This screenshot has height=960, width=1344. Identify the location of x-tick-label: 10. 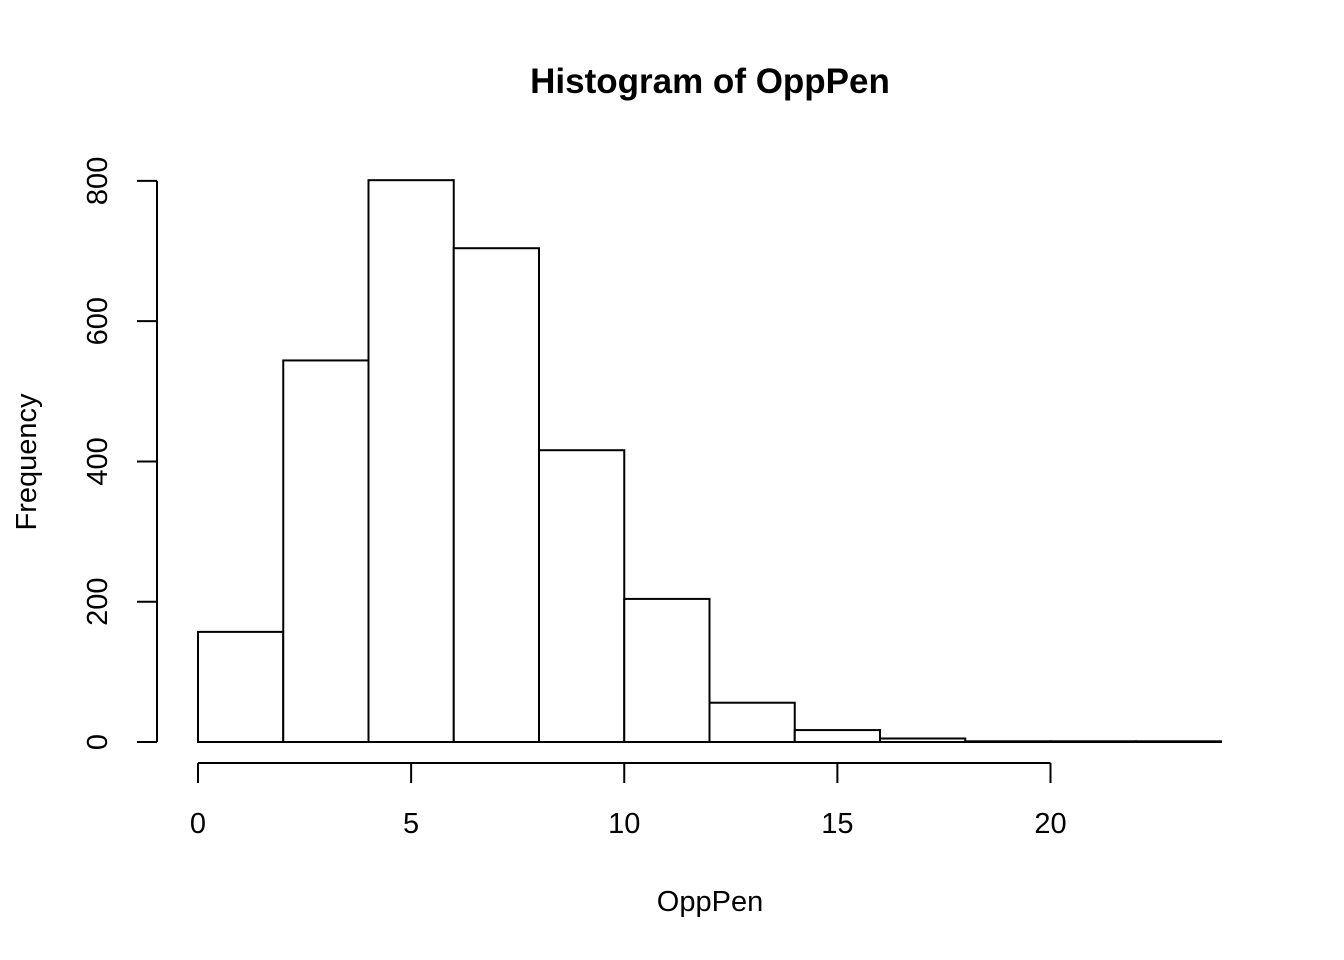
(624, 824).